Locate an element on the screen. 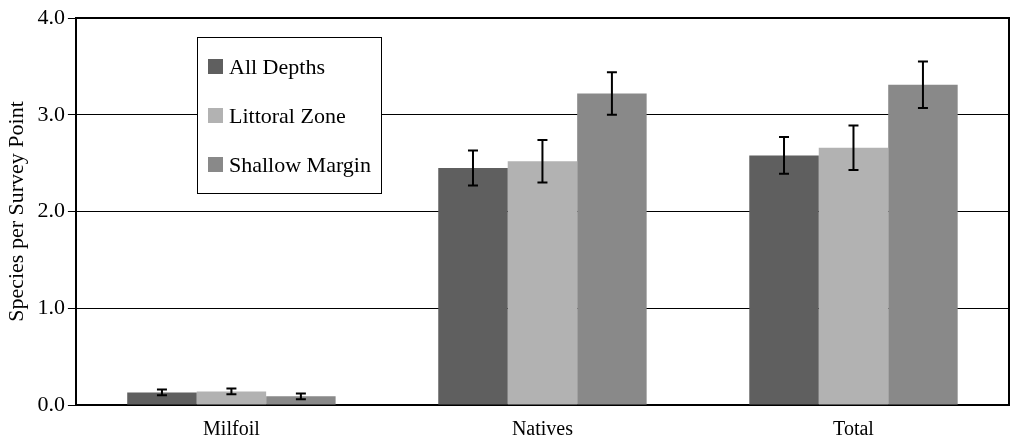  legend-label: All Depths is located at coordinates (277, 66).